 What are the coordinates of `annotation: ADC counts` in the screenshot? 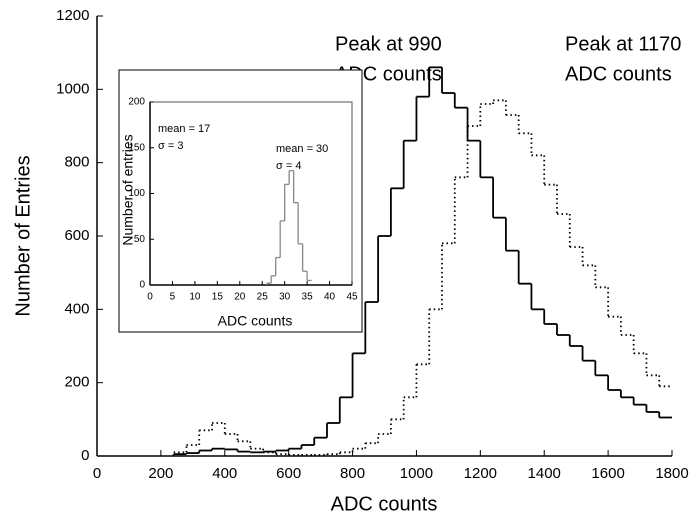 It's located at (618, 74).